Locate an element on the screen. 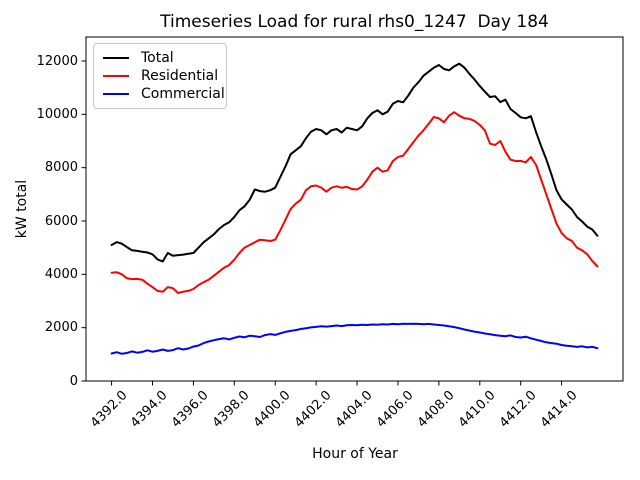 Image resolution: width=640 pixels, height=480 pixels. legend-label-commercial: Commercial is located at coordinates (183, 94).